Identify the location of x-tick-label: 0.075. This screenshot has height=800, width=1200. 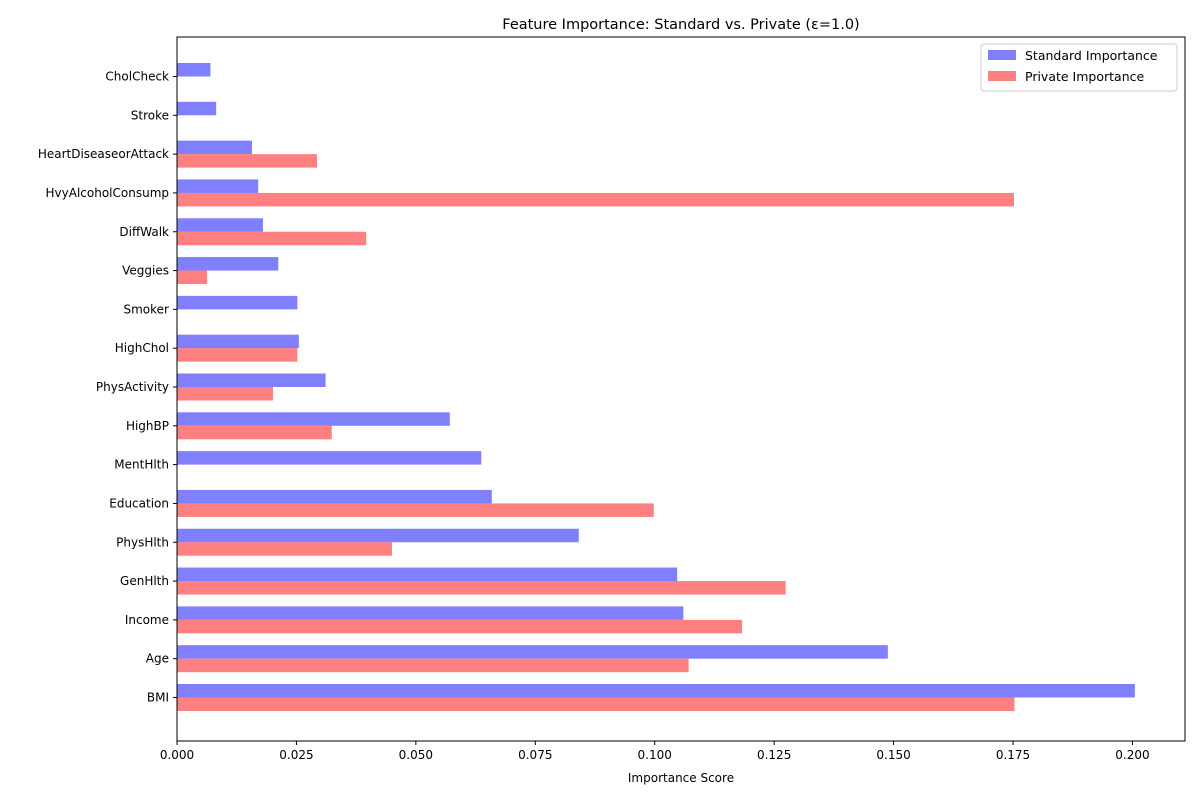
(535, 755).